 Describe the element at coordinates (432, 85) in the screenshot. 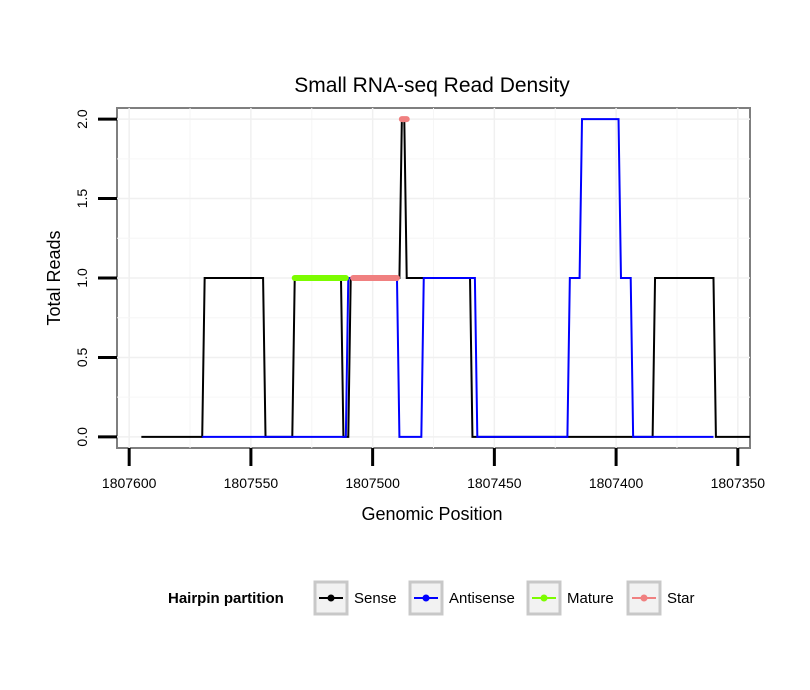

I see `chart-title: Small RNA-seq Read Density` at that location.